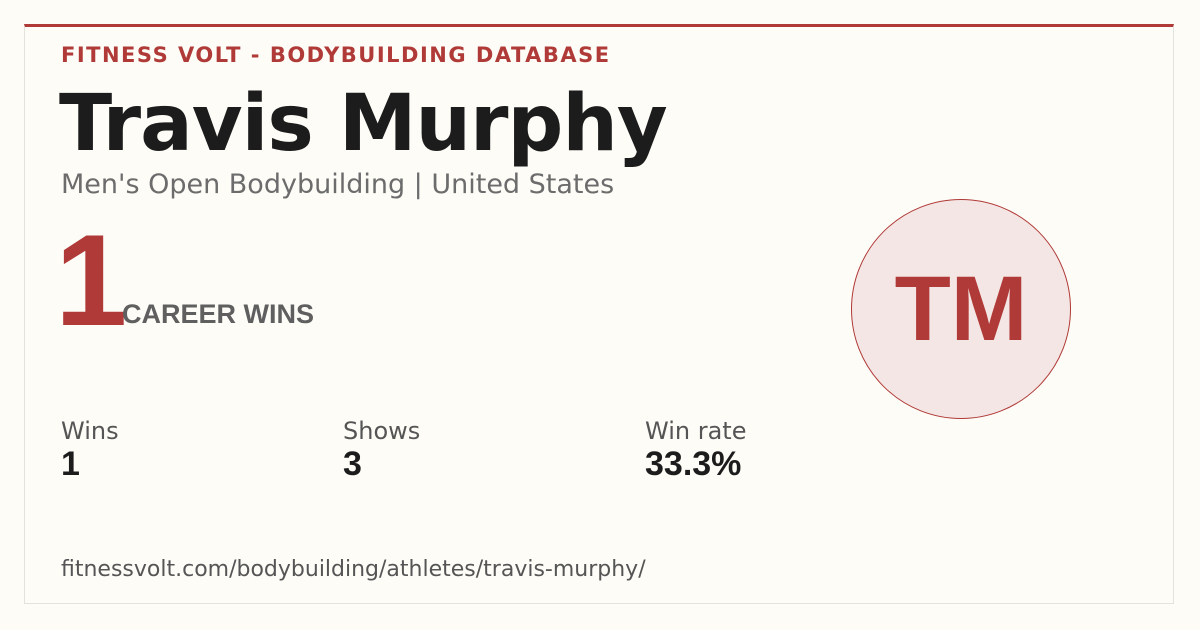 This screenshot has width=1200, height=630. I want to click on stat-value: 1, so click(70, 464).